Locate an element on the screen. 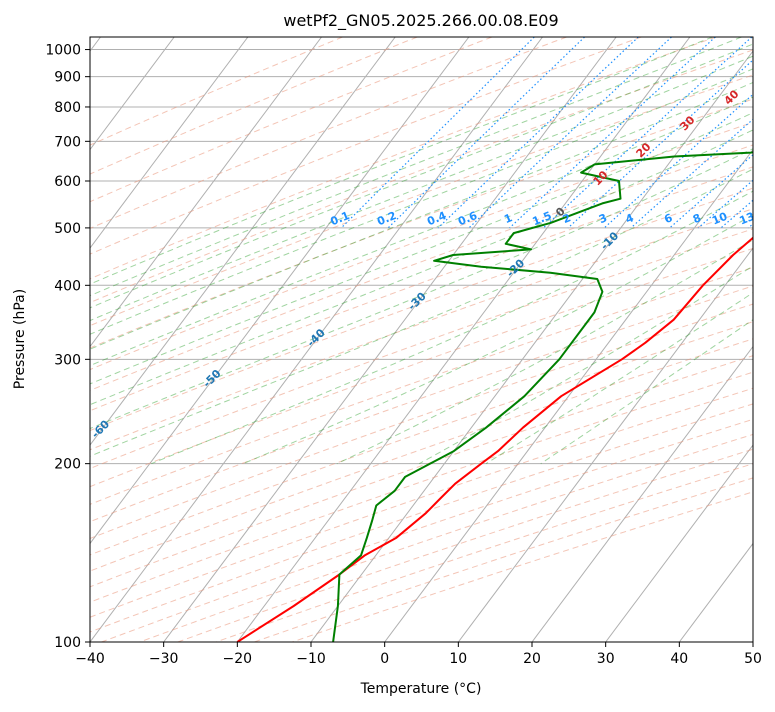 Image resolution: width=775 pixels, height=712 pixels. y-tick-label: 400 is located at coordinates (67, 286).